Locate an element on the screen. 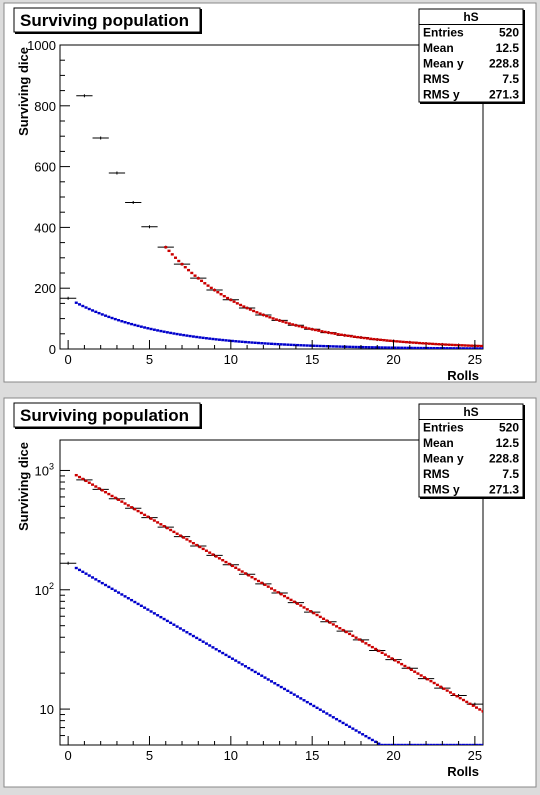  x-tick-label: 25 is located at coordinates (475, 359).